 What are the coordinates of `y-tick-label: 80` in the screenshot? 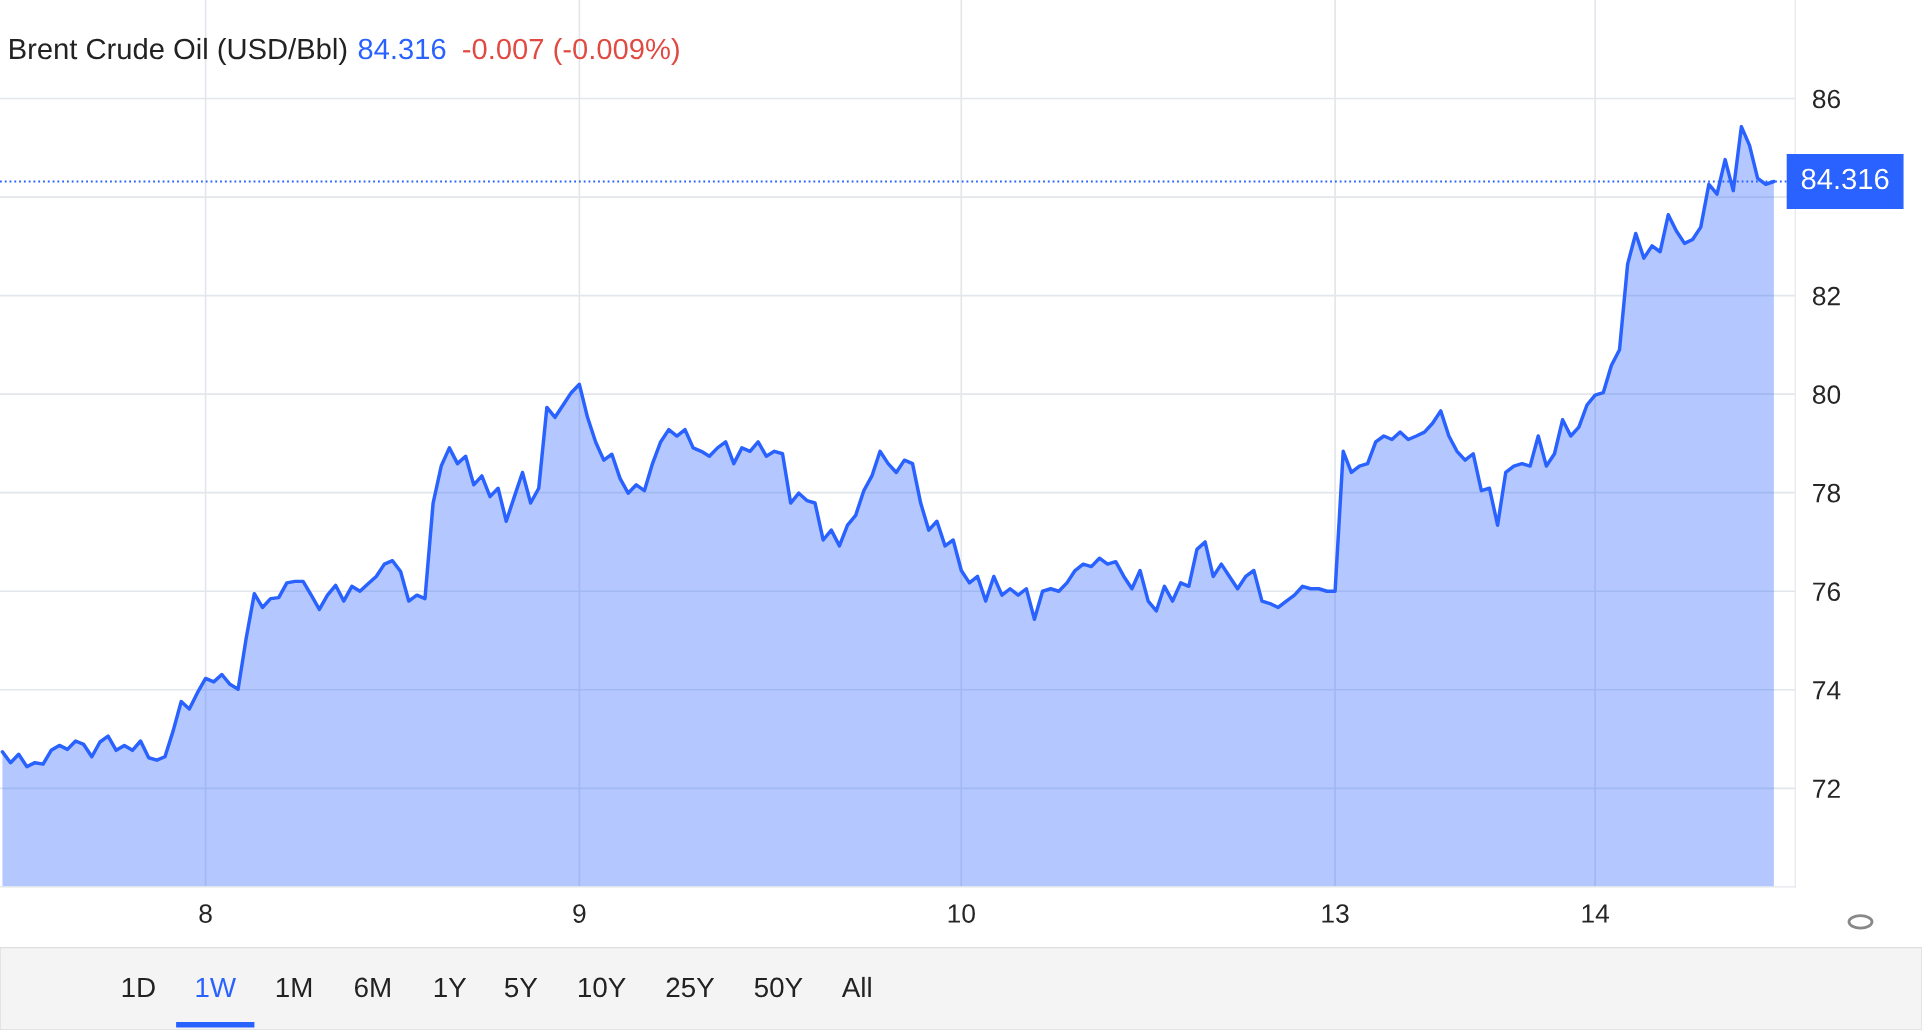 It's located at (1826, 394).